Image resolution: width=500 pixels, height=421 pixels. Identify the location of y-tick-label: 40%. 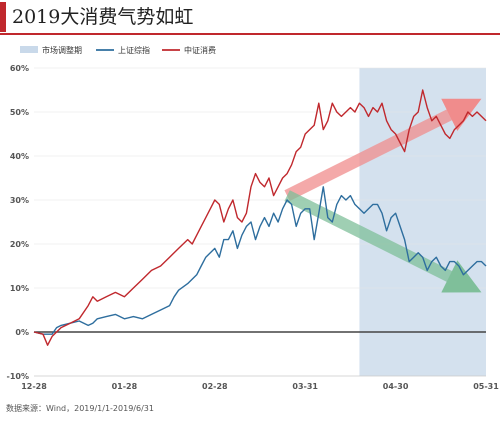
(19, 156).